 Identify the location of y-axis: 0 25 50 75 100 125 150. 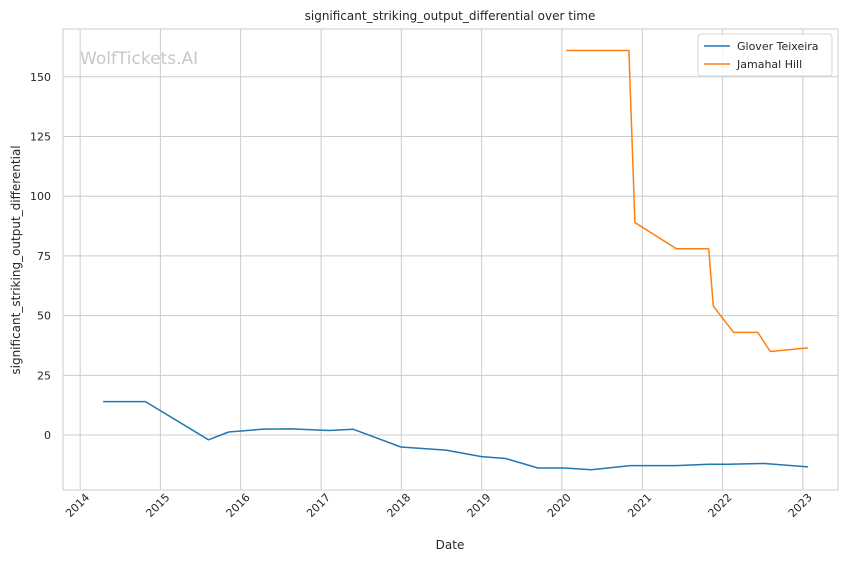
(40, 256).